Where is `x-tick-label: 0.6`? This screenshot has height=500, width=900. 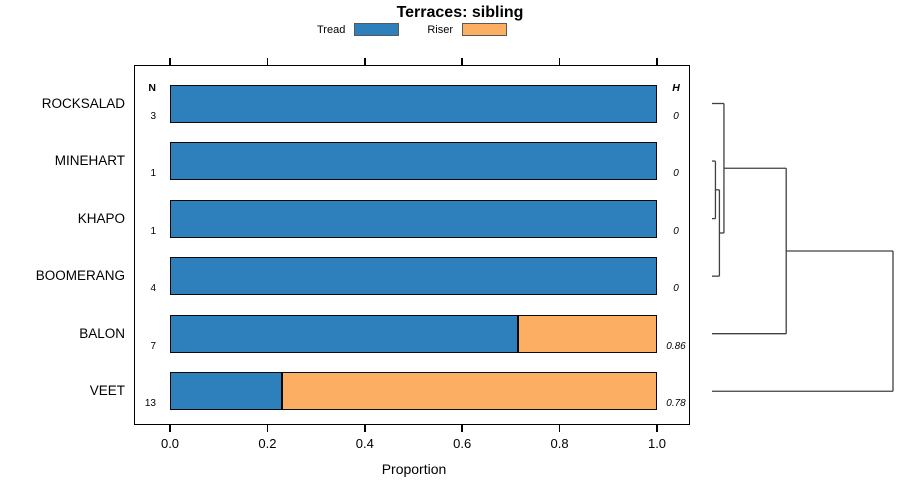 x-tick-label: 0.6 is located at coordinates (462, 443).